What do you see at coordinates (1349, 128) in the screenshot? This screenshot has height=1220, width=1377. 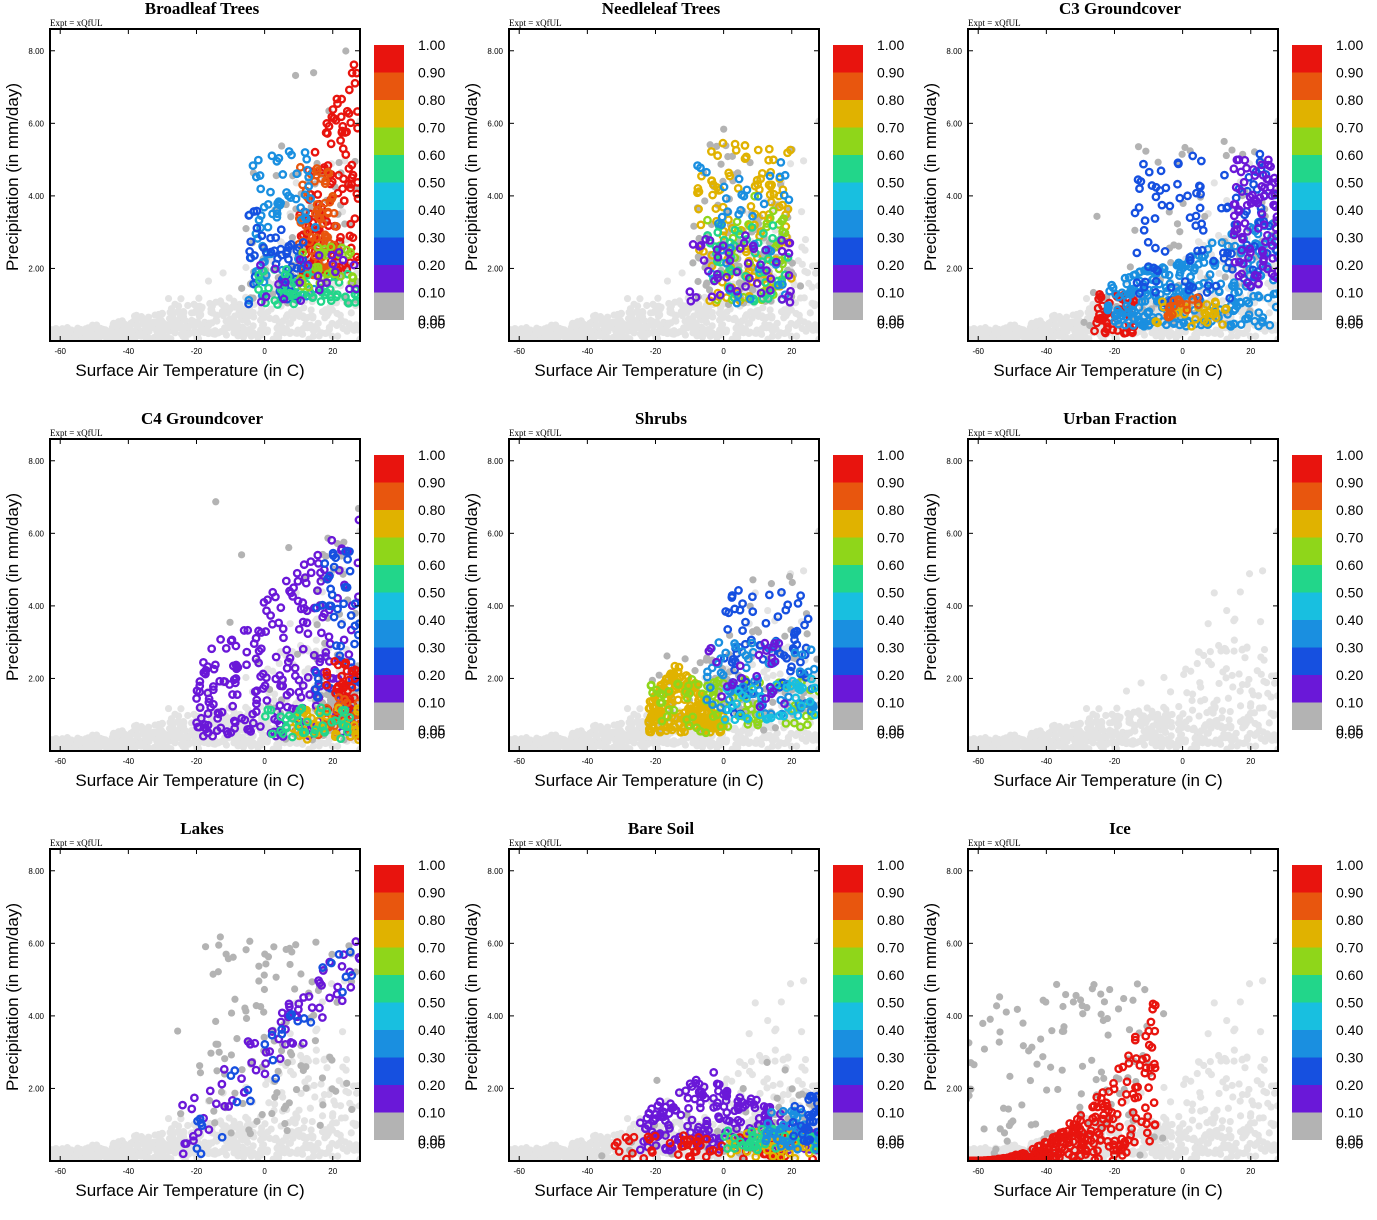 I see `colorbar-label: 0.70` at bounding box center [1349, 128].